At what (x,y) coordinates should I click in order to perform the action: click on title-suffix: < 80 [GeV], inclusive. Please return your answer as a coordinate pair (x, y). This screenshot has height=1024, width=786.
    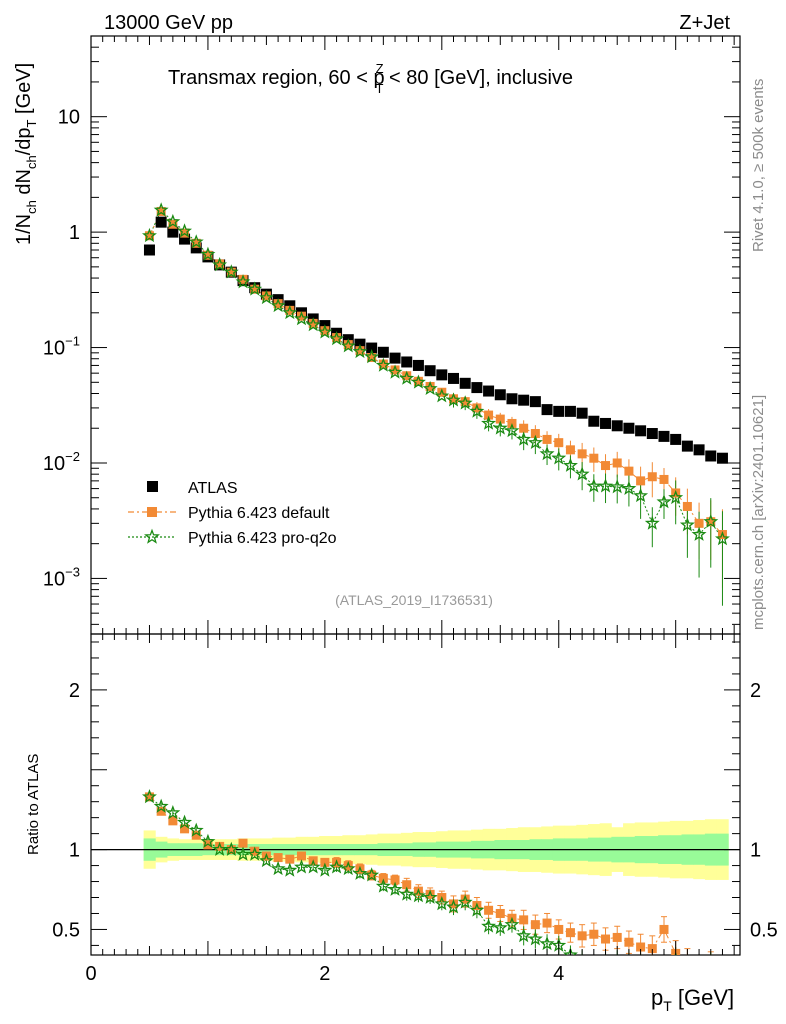
    Looking at the image, I should click on (479, 78).